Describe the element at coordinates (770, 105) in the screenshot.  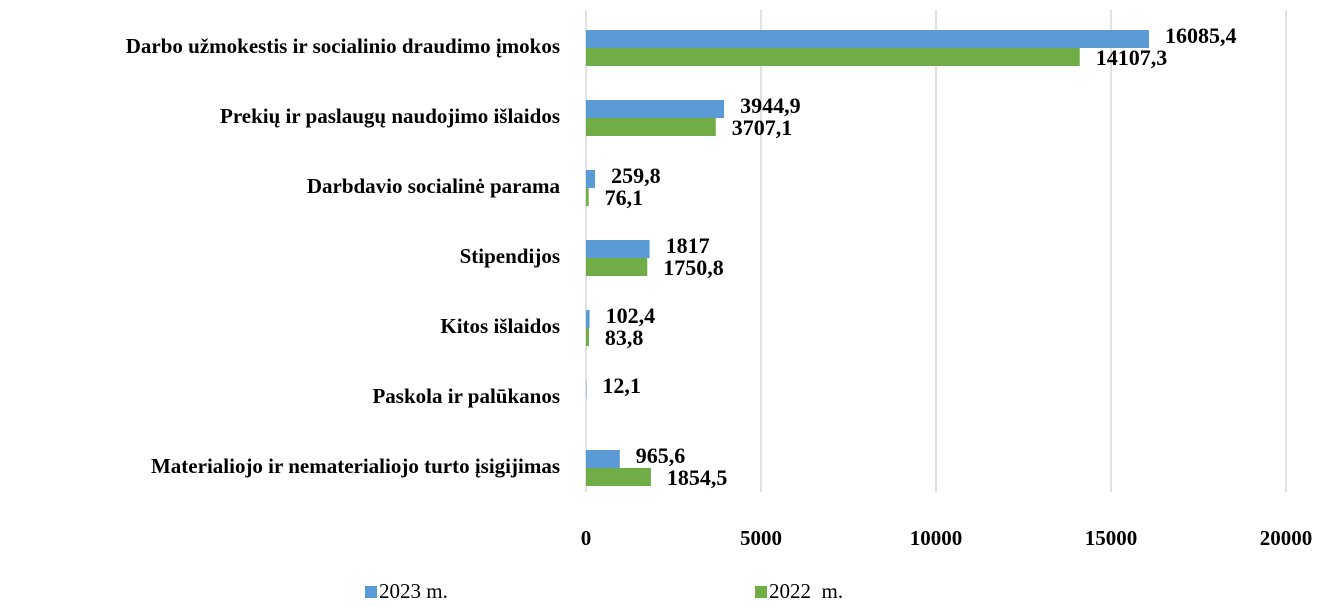
I see `value-label: 3944,9` at that location.